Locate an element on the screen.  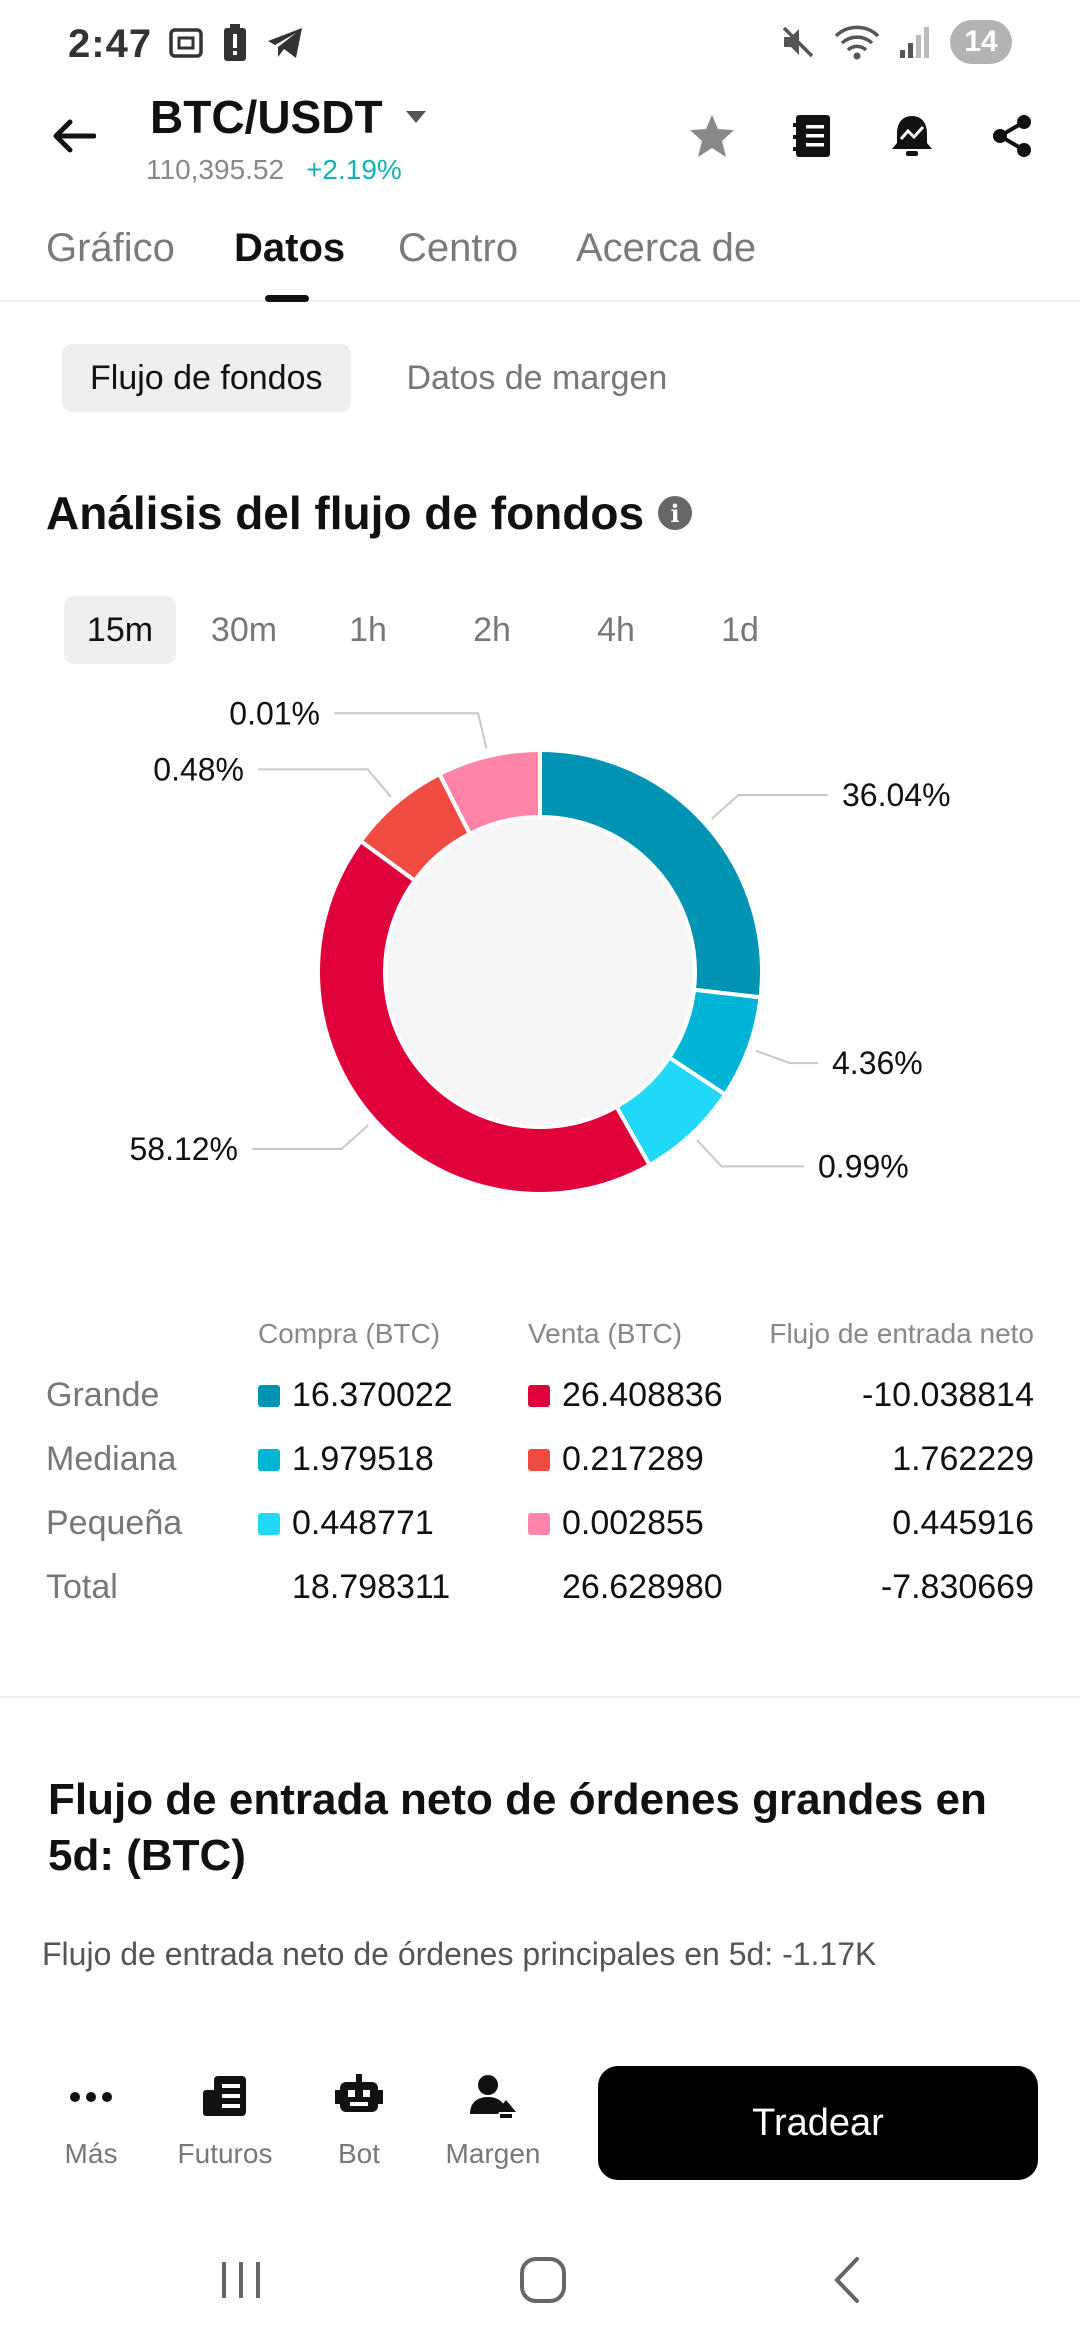
slice-label-2: 0.99% is located at coordinates (863, 1166).